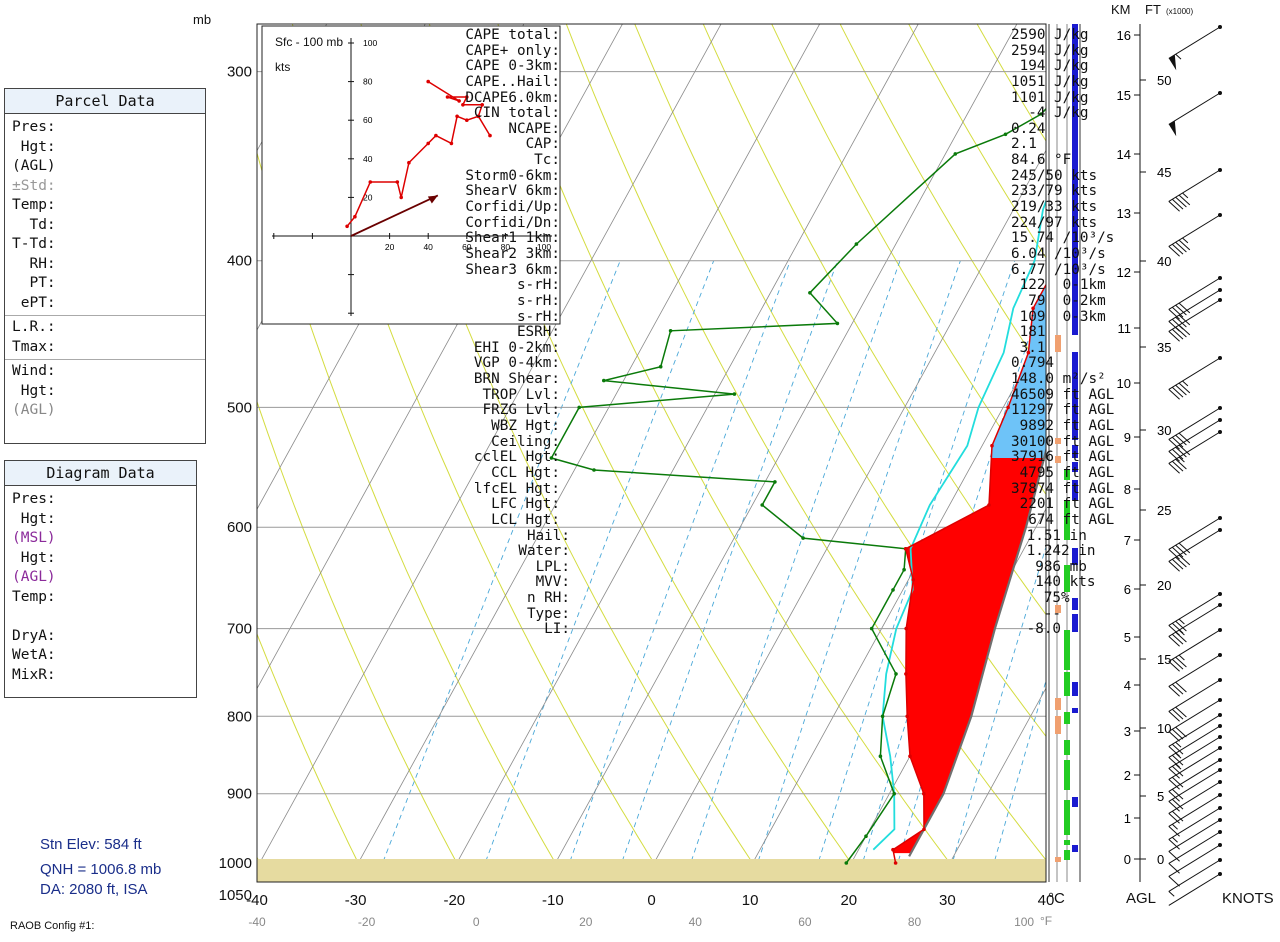 The height and width of the screenshot is (942, 1280). What do you see at coordinates (1024, 922) in the screenshot?
I see `fahrenheit-tick-label: 100` at bounding box center [1024, 922].